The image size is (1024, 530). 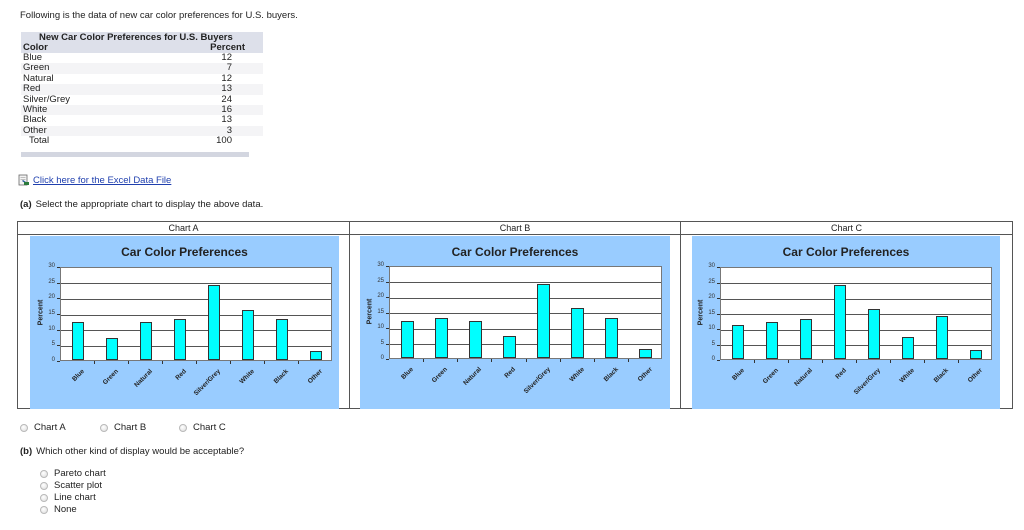 What do you see at coordinates (104, 427) in the screenshot?
I see `radio-chart-b` at bounding box center [104, 427].